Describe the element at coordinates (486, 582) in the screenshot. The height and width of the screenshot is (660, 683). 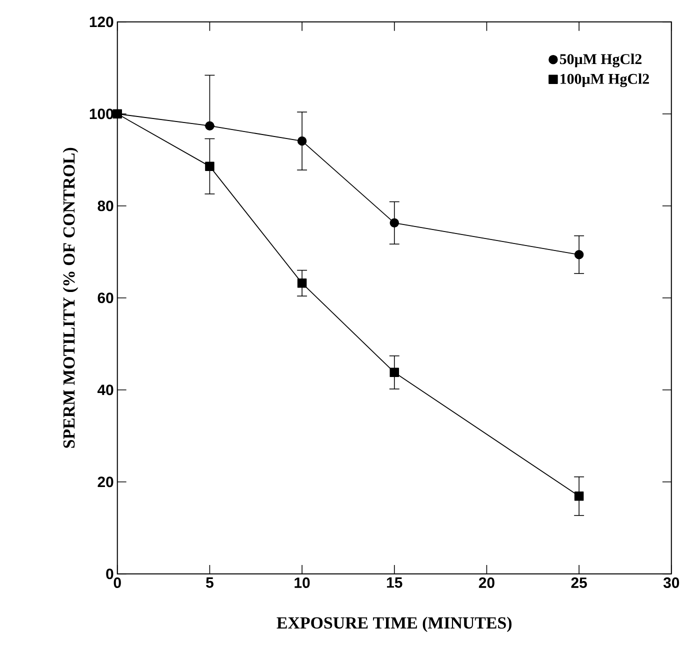
I see `x-tick-label: 20` at that location.